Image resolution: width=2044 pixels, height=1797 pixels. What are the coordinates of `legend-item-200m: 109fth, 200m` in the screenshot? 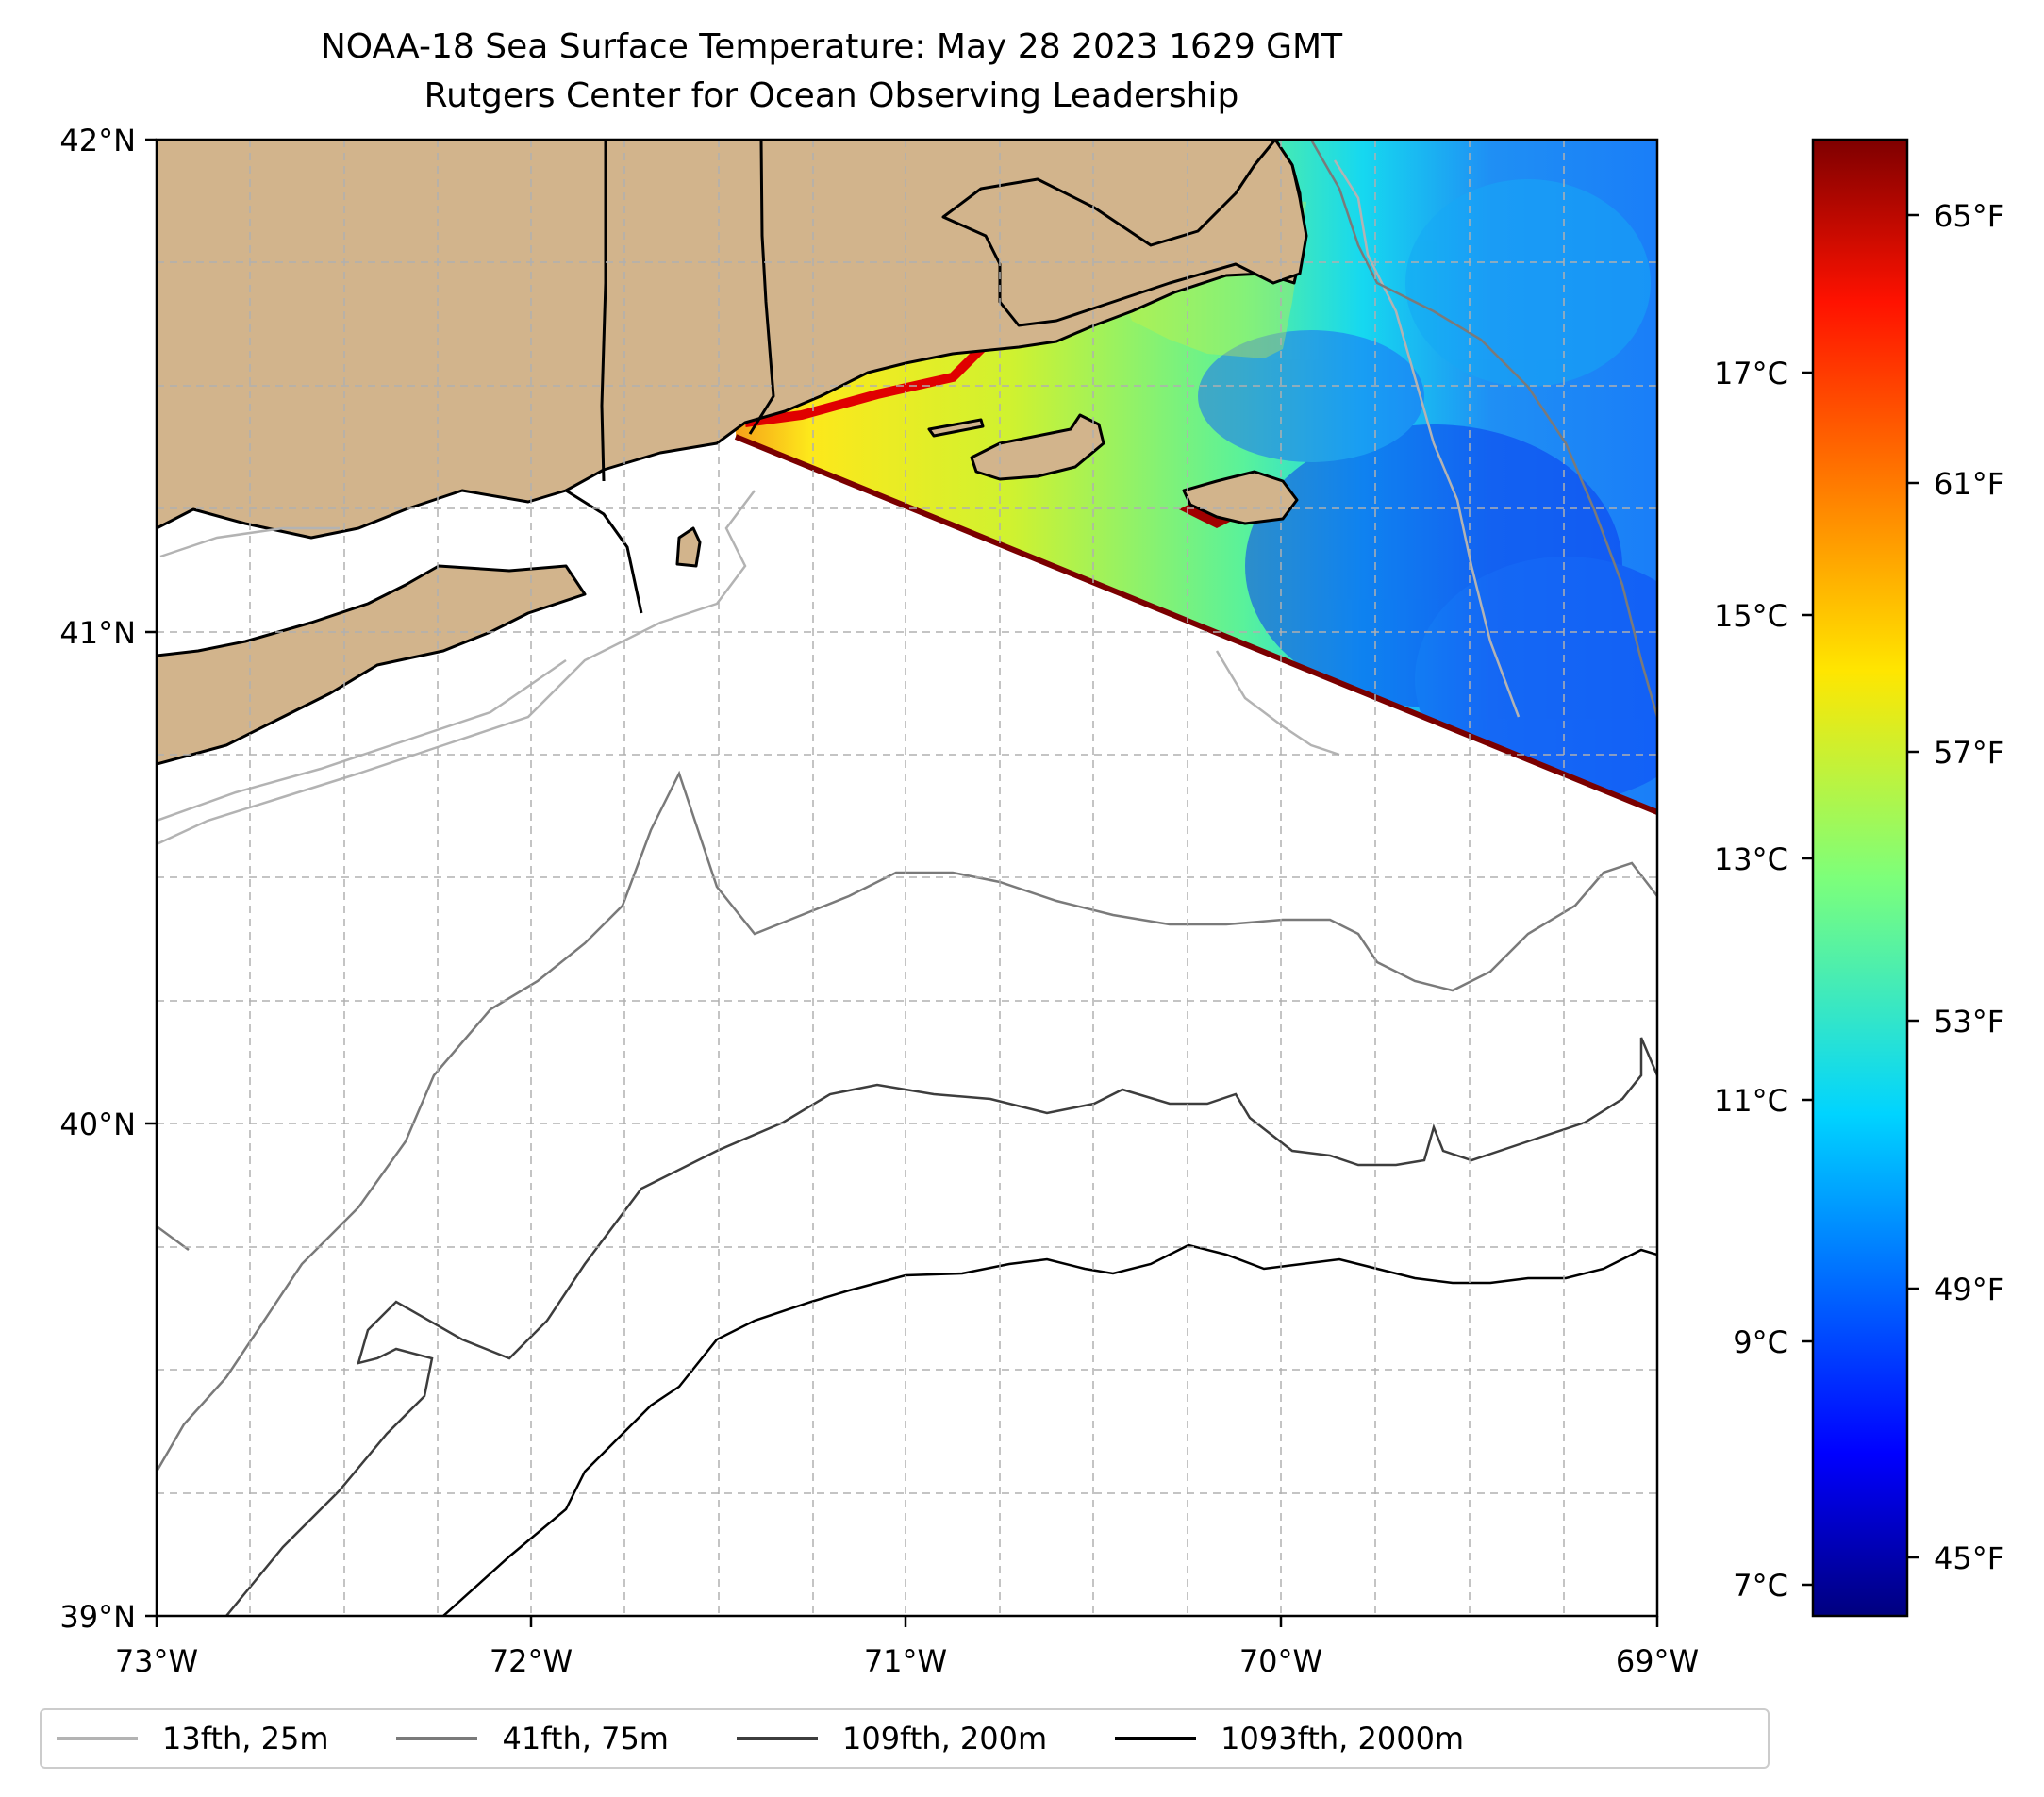 It's located at (892, 1738).